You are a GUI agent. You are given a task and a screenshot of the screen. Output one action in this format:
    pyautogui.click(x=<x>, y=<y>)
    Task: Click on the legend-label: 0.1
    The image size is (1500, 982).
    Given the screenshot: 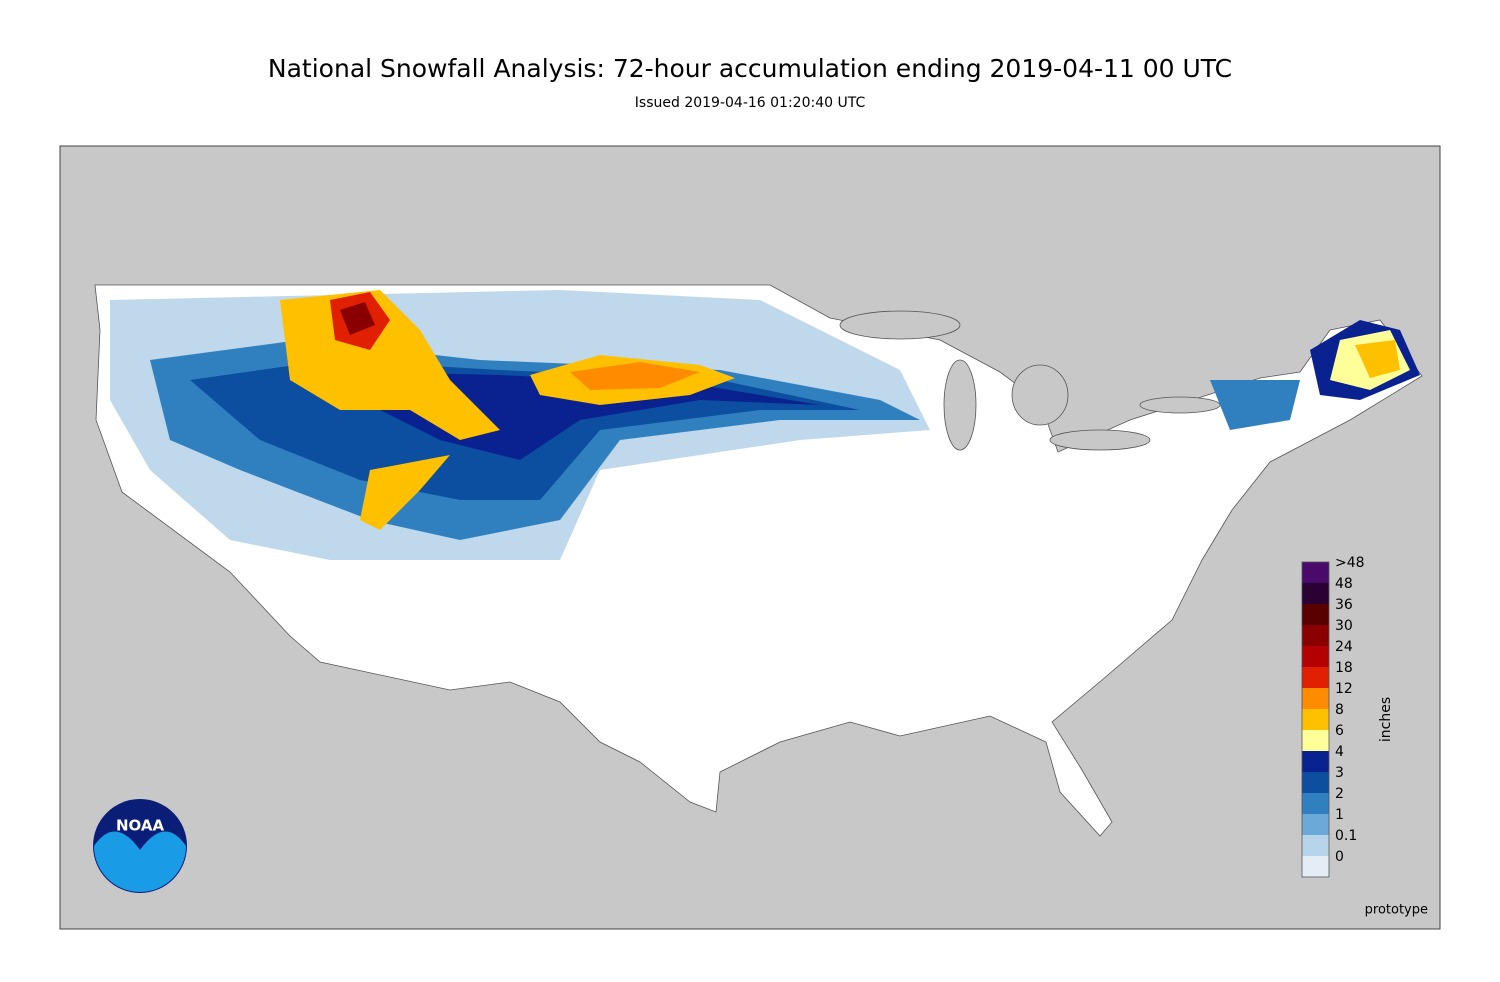 What is the action you would take?
    pyautogui.click(x=1346, y=836)
    